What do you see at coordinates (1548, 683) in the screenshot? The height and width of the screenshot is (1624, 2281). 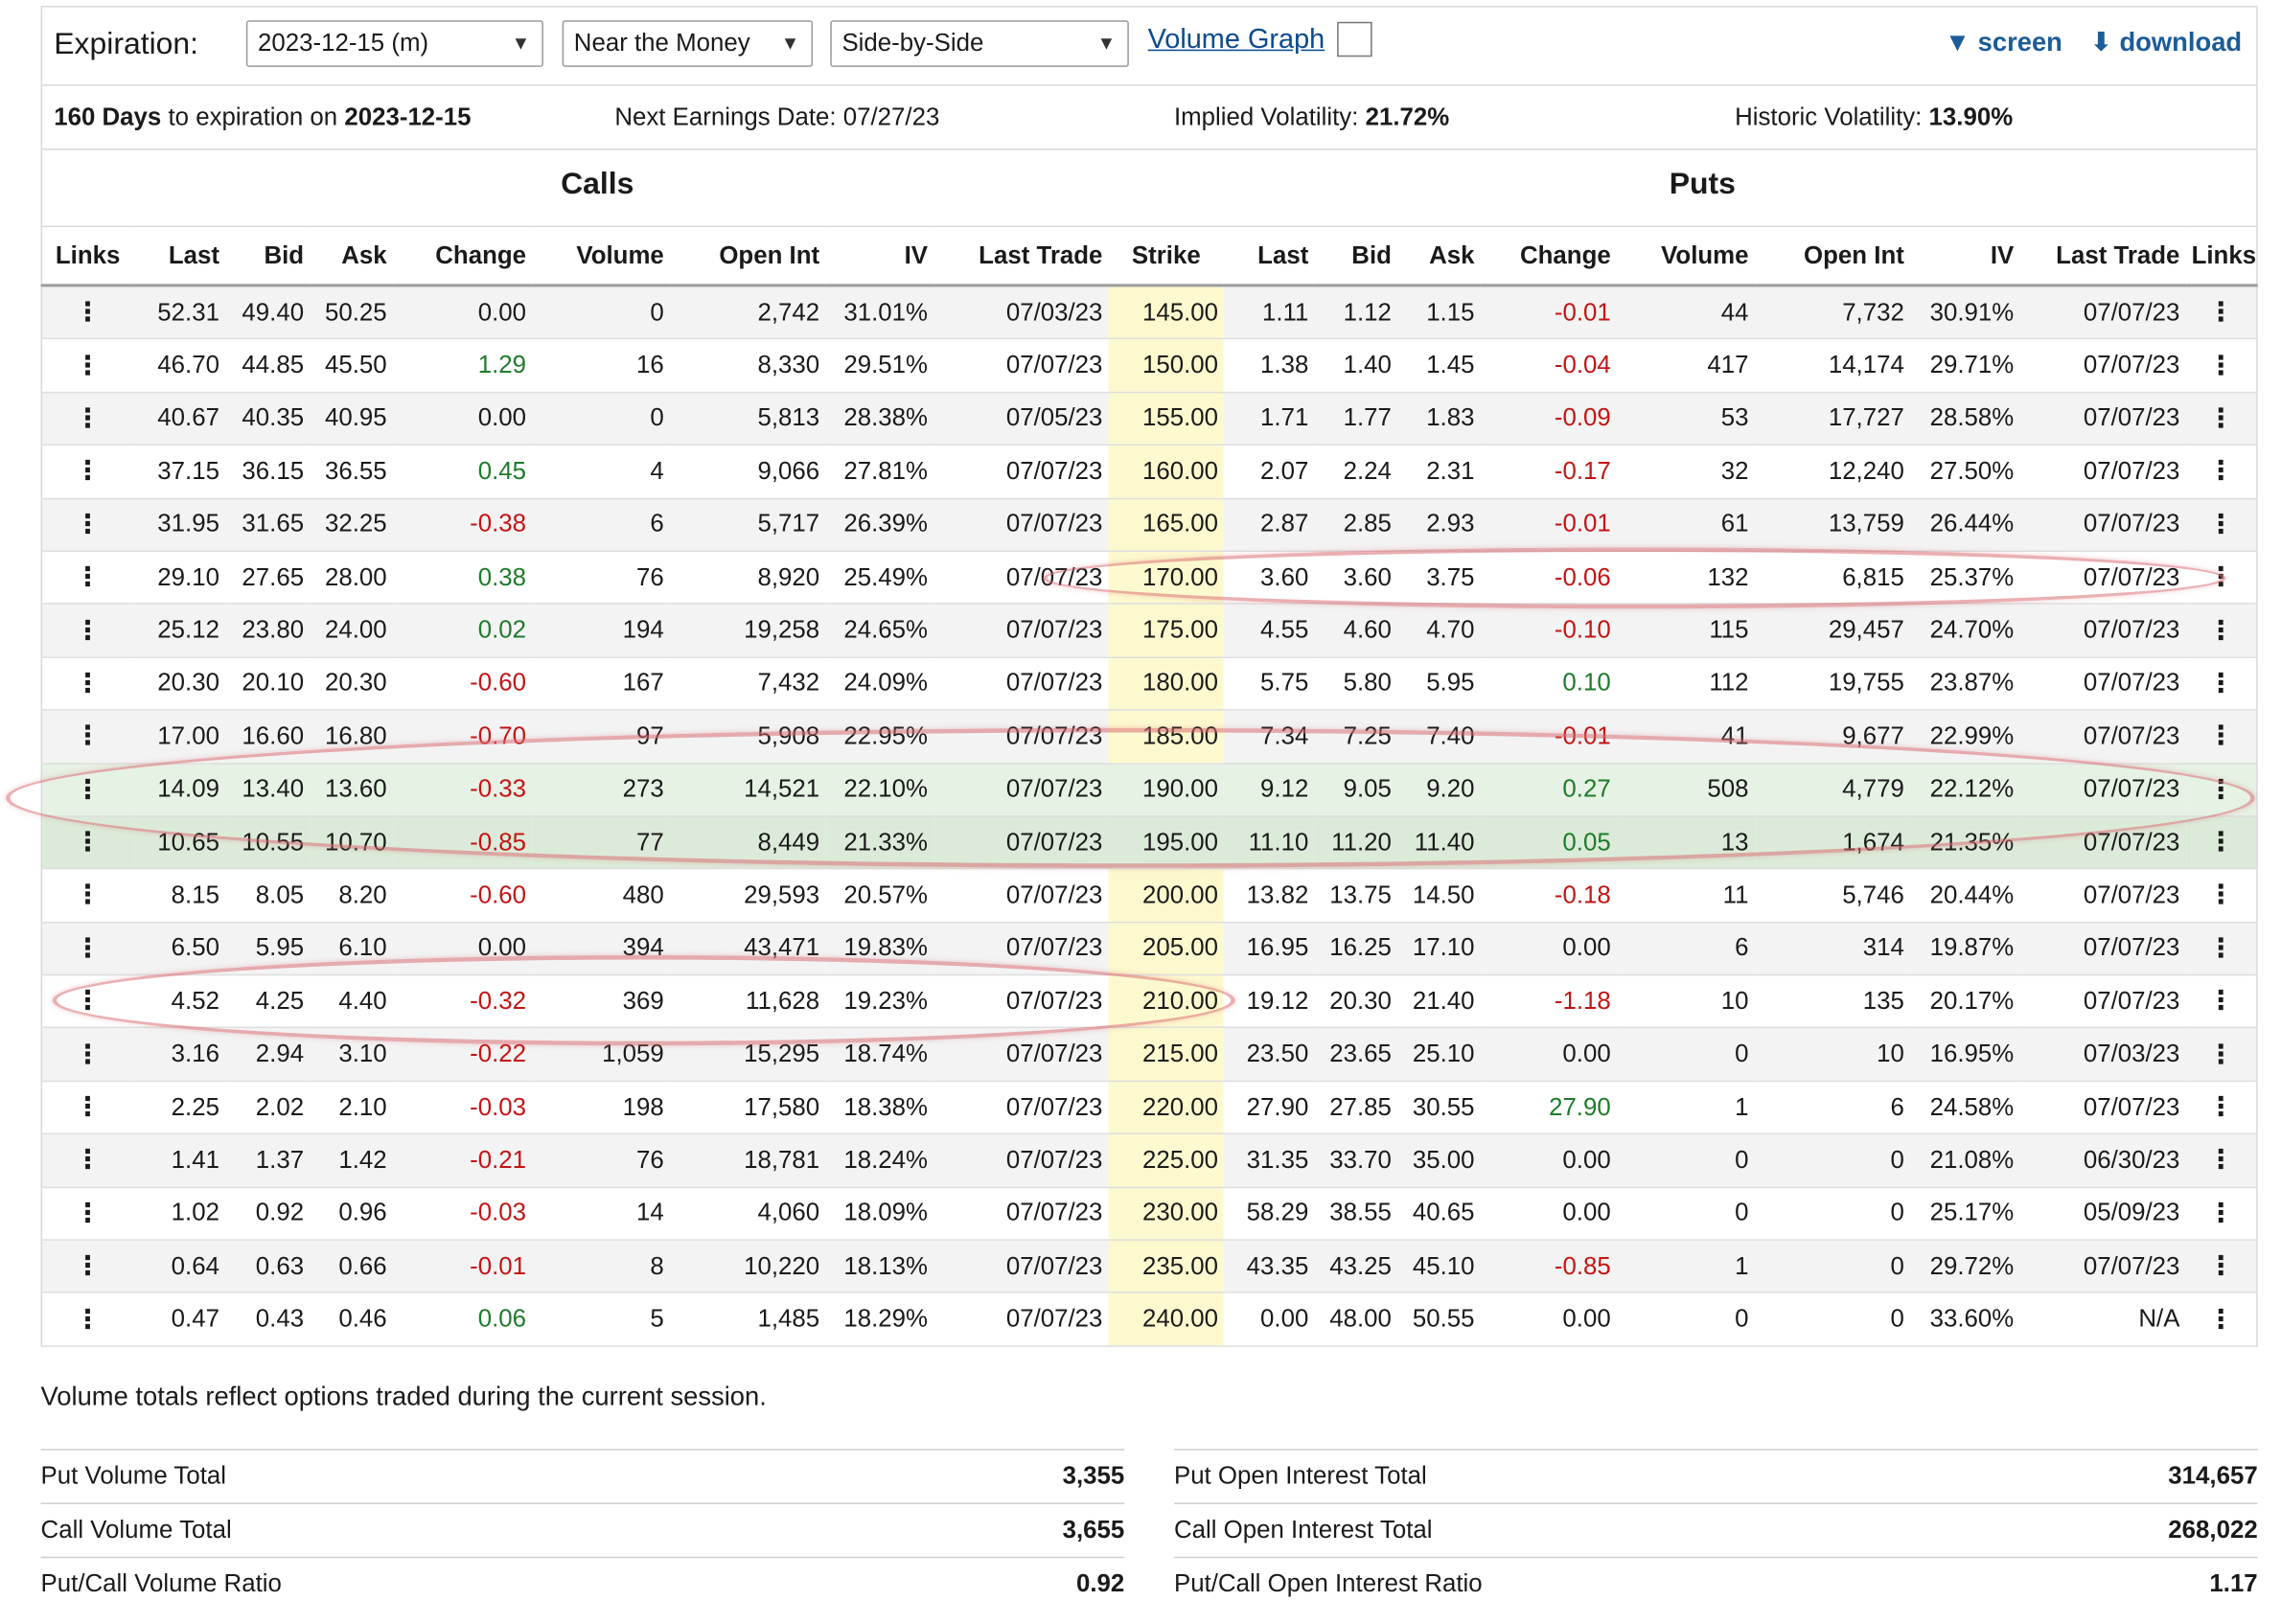 I see `put-cell: 0.10` at bounding box center [1548, 683].